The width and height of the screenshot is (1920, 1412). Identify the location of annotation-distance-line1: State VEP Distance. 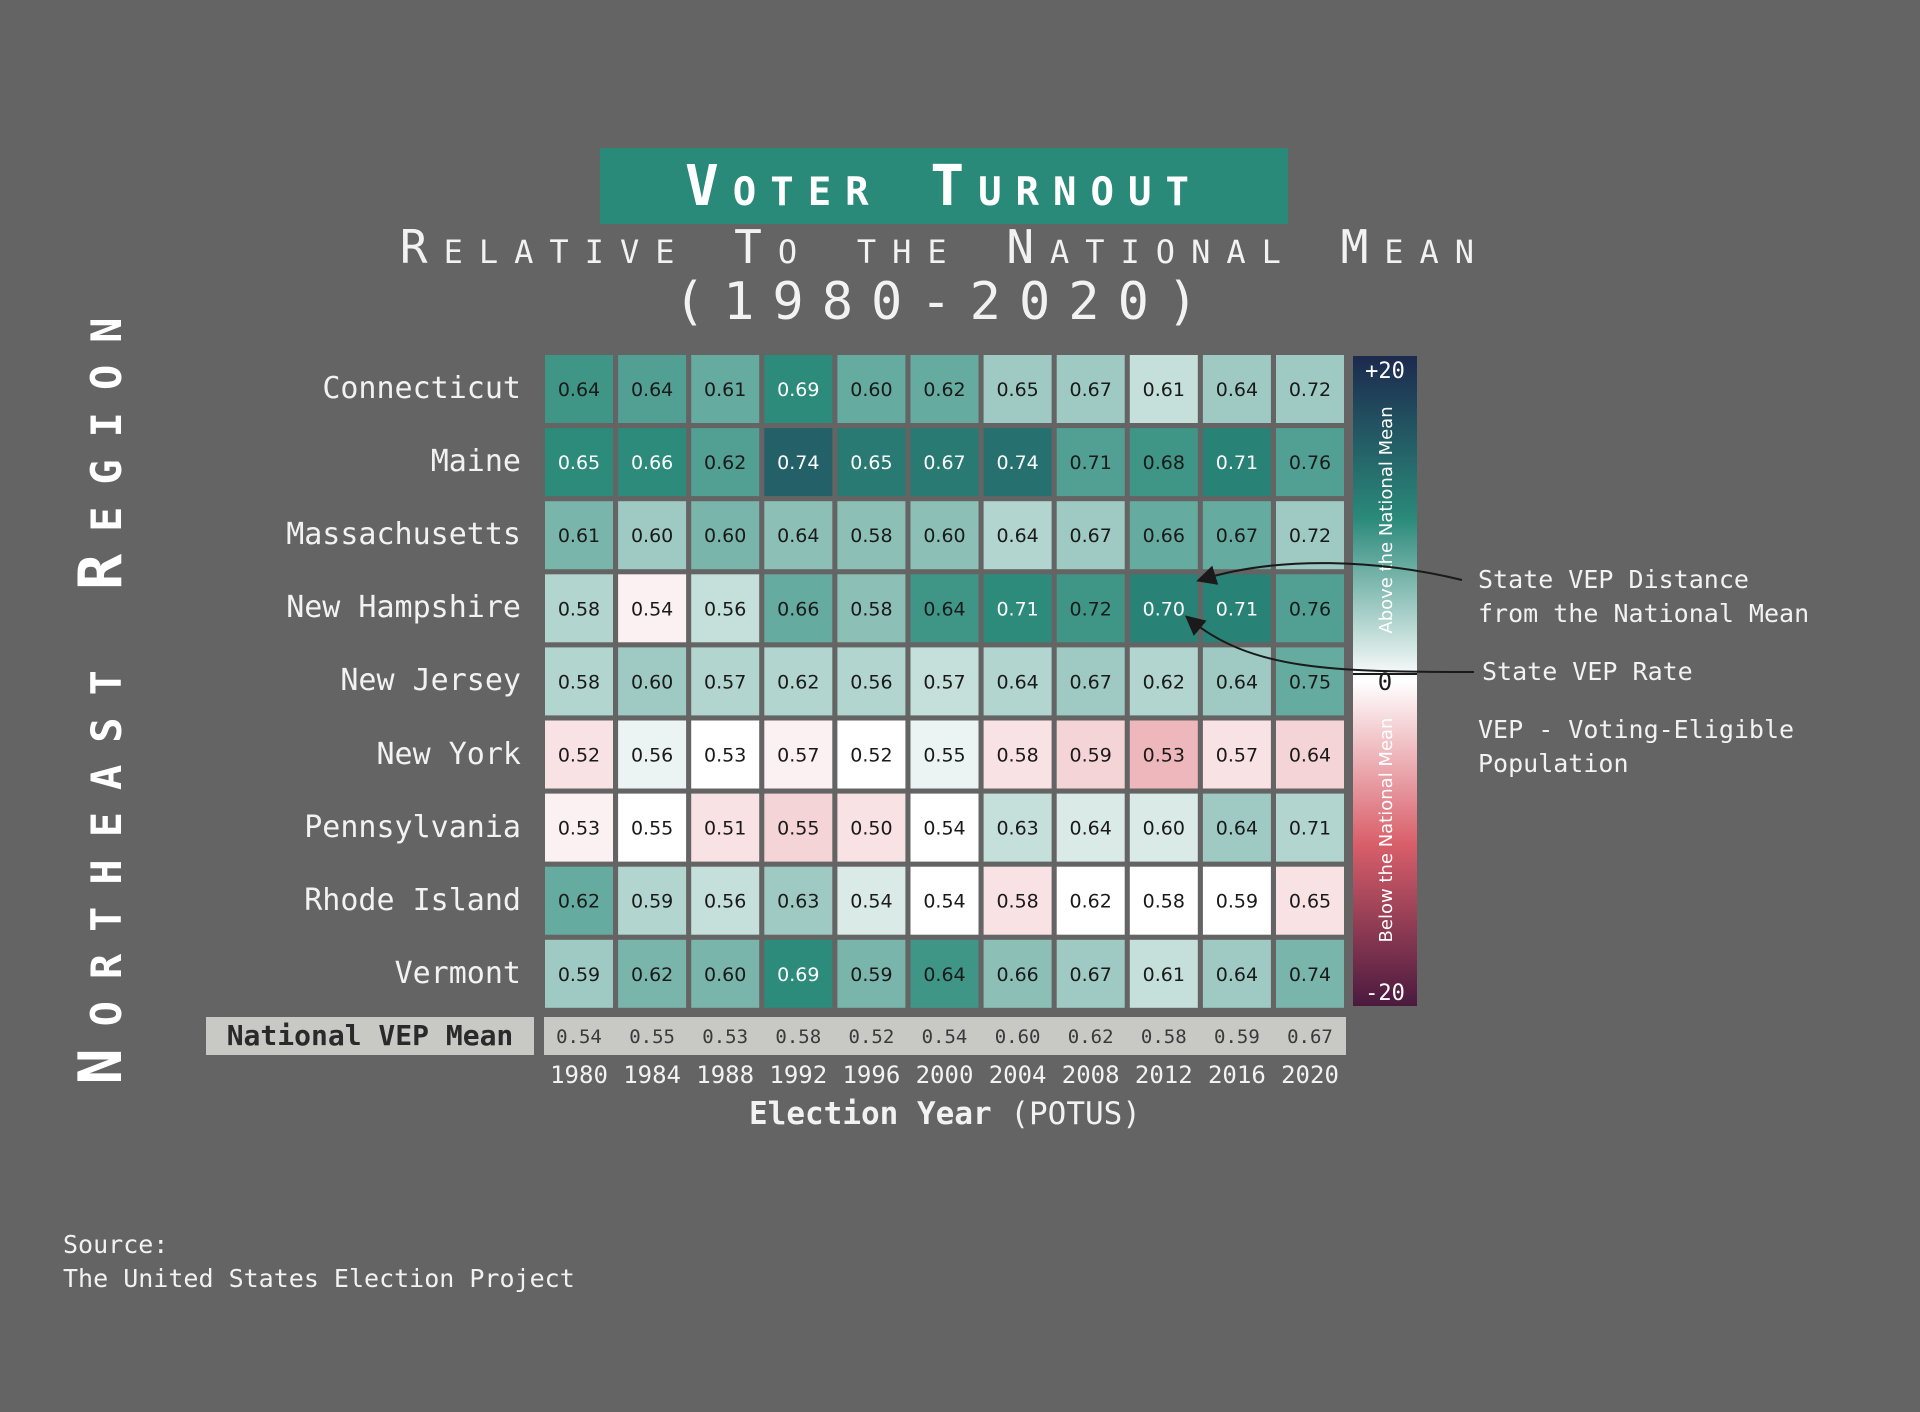
(1613, 579).